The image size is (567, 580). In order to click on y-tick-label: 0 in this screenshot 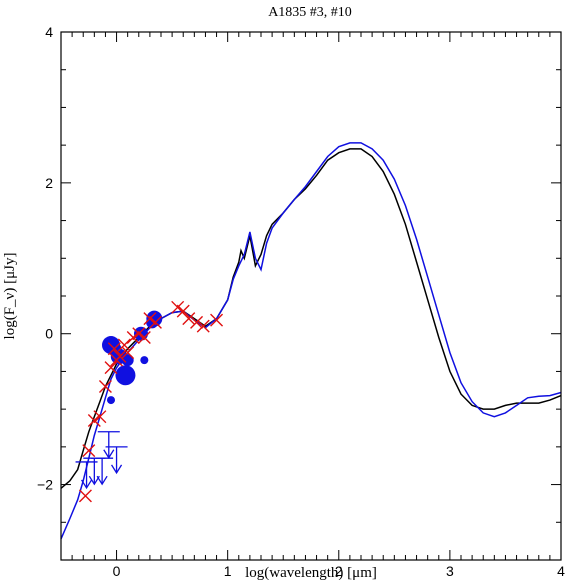, I will do `click(49, 334)`.